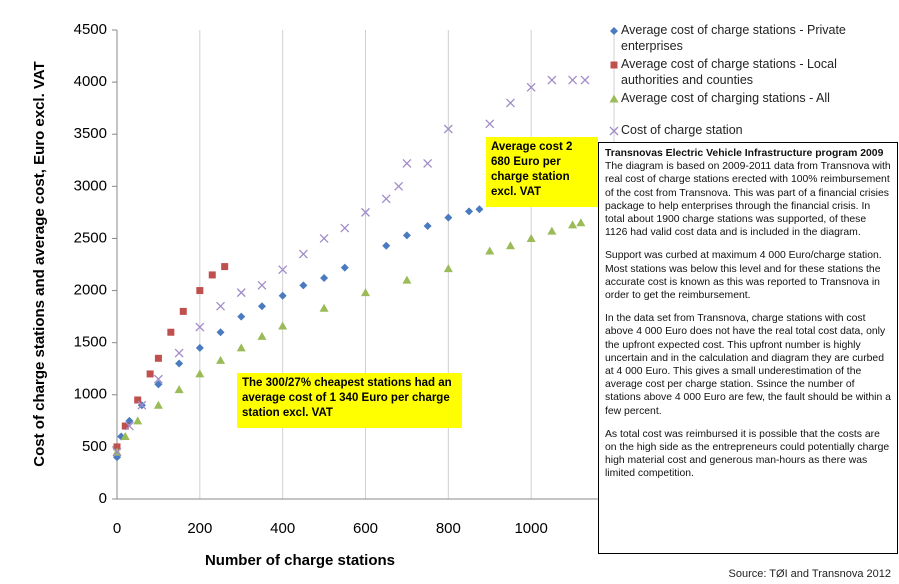 The image size is (899, 584). I want to click on x-tick-label: 400, so click(282, 528).